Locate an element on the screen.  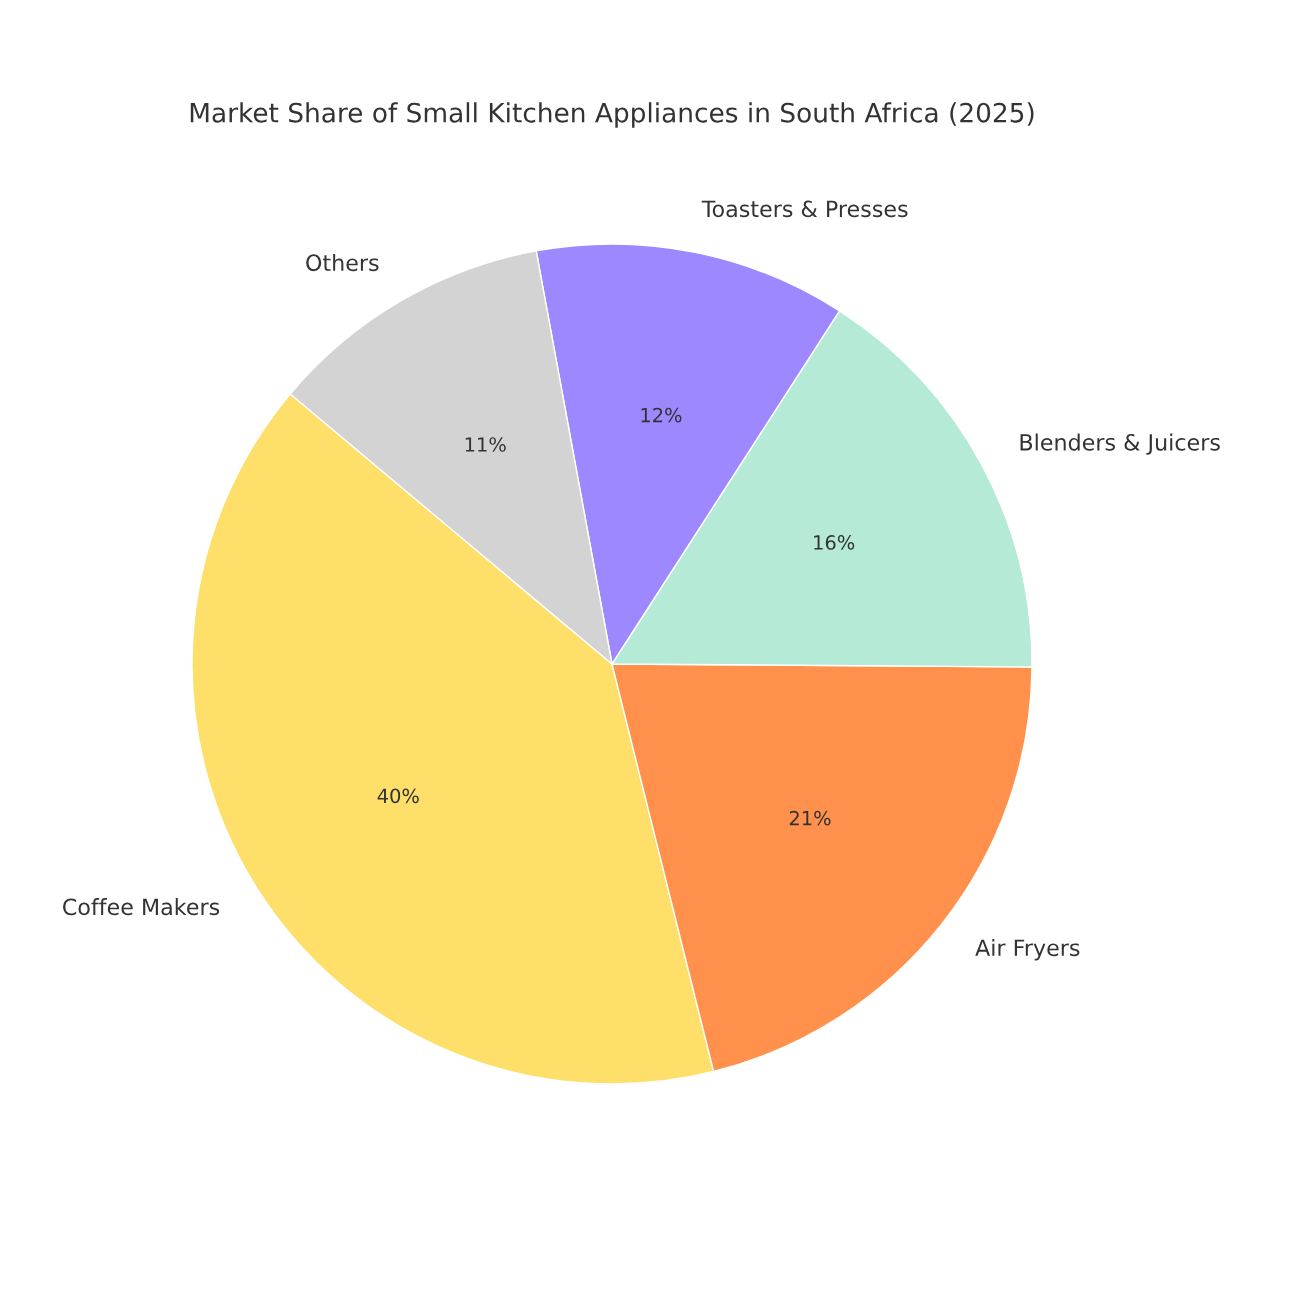
data-label: 12% is located at coordinates (661, 415).